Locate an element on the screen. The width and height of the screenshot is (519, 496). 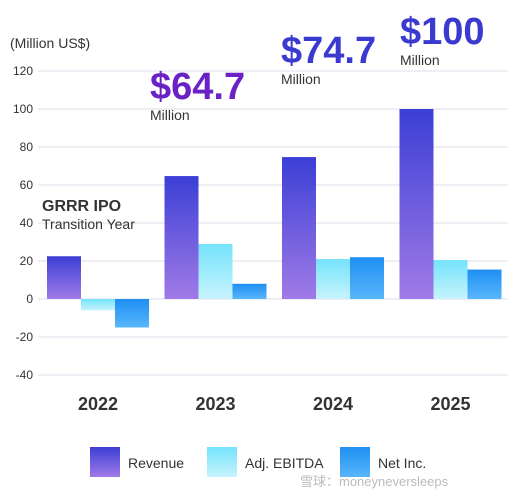
y-tick-label: 80 is located at coordinates (27, 147).